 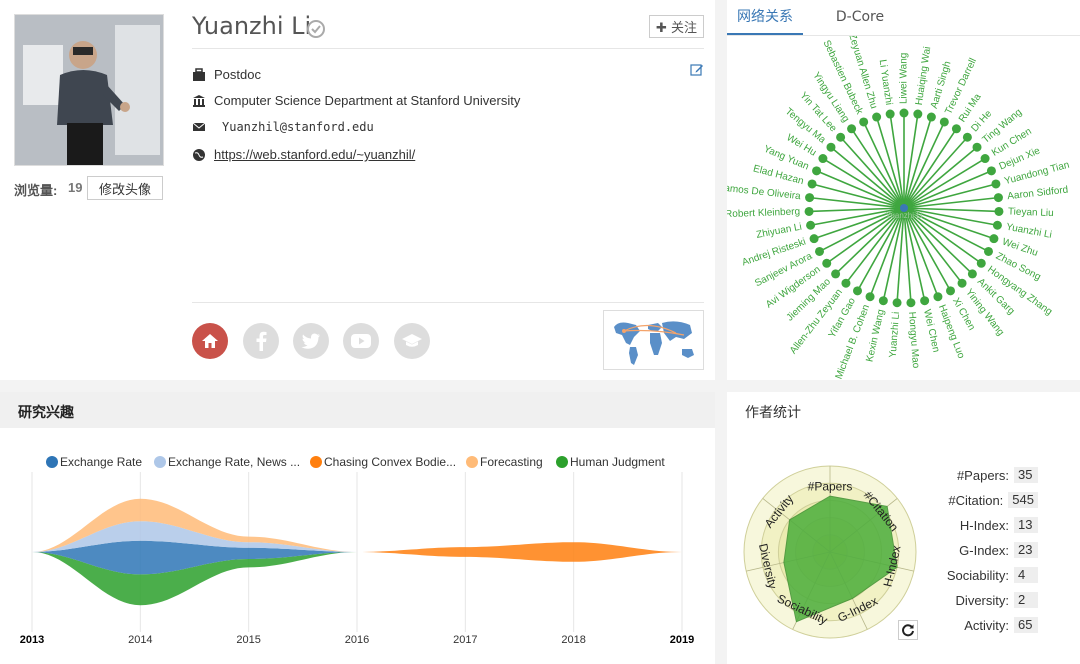 What do you see at coordinates (908, 630) in the screenshot?
I see `refresh-button` at bounding box center [908, 630].